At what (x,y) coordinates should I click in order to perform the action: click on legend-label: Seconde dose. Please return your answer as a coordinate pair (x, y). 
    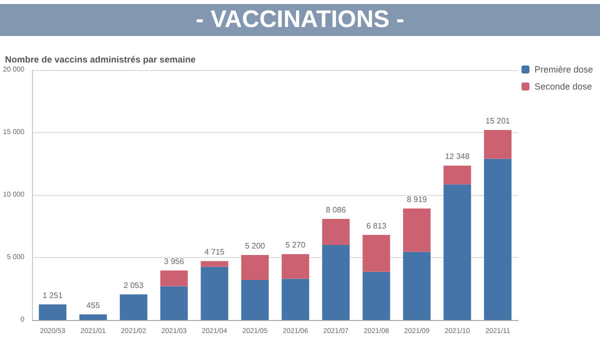
    Looking at the image, I should click on (563, 87).